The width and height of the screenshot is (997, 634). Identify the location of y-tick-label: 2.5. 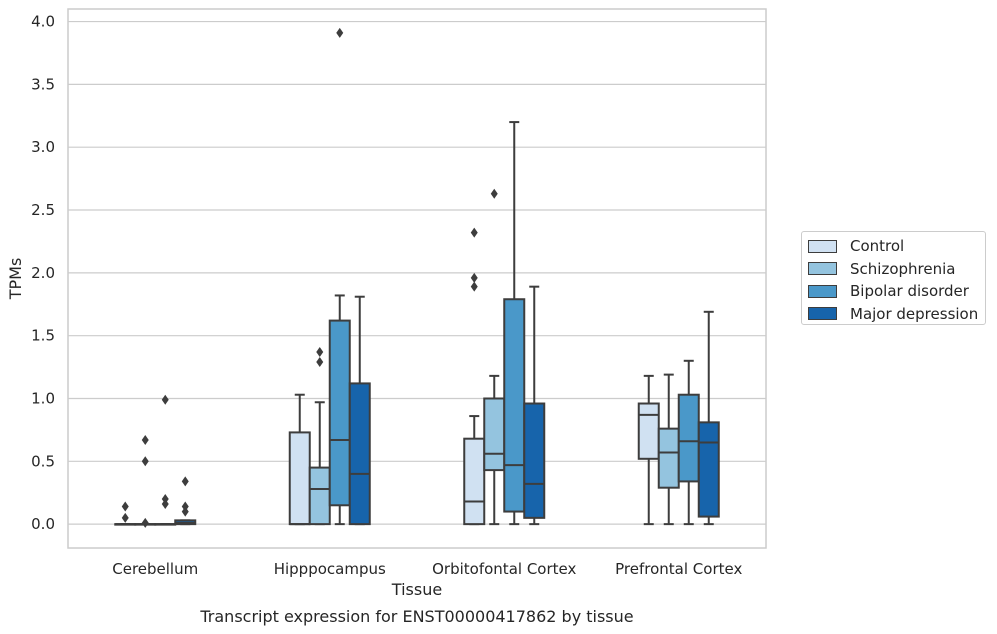
(43, 210).